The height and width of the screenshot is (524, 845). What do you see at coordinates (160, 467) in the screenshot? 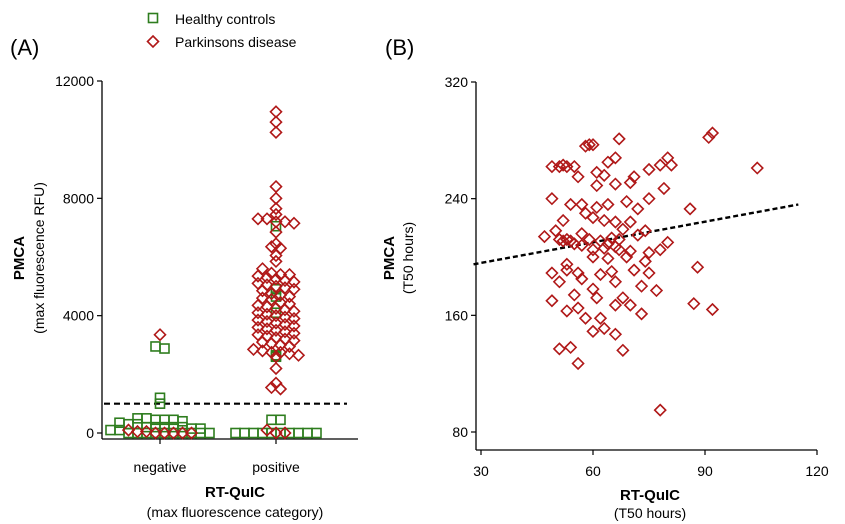
I see `panel-a-xtick-label: negative` at bounding box center [160, 467].